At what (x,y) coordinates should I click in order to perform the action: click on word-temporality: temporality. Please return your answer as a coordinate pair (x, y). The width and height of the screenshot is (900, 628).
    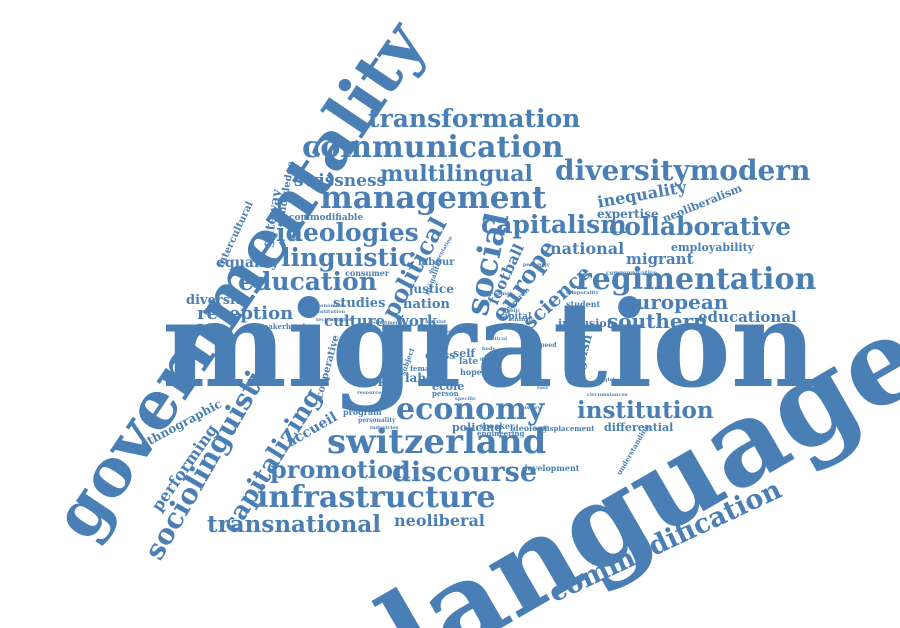
    Looking at the image, I should click on (582, 293).